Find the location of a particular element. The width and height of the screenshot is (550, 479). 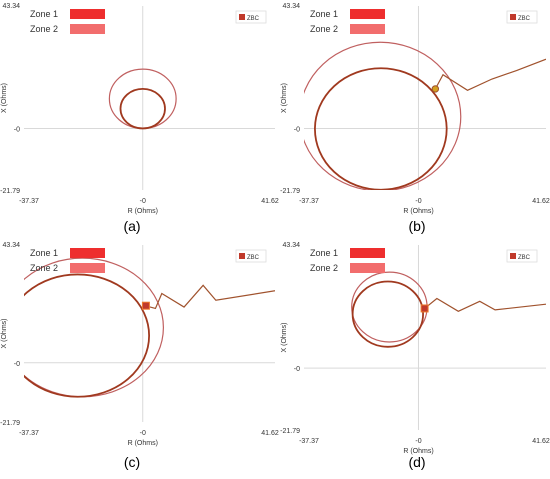

panel-caption: (c) is located at coordinates (132, 462).